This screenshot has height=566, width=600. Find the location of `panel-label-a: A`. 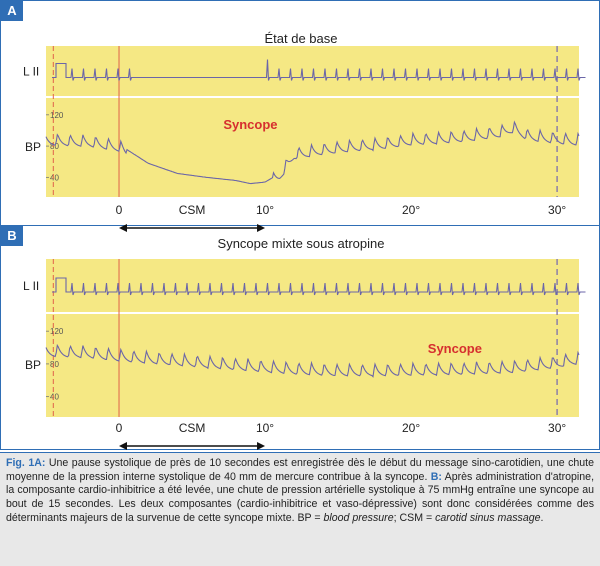

panel-label-a: A is located at coordinates (12, 11).